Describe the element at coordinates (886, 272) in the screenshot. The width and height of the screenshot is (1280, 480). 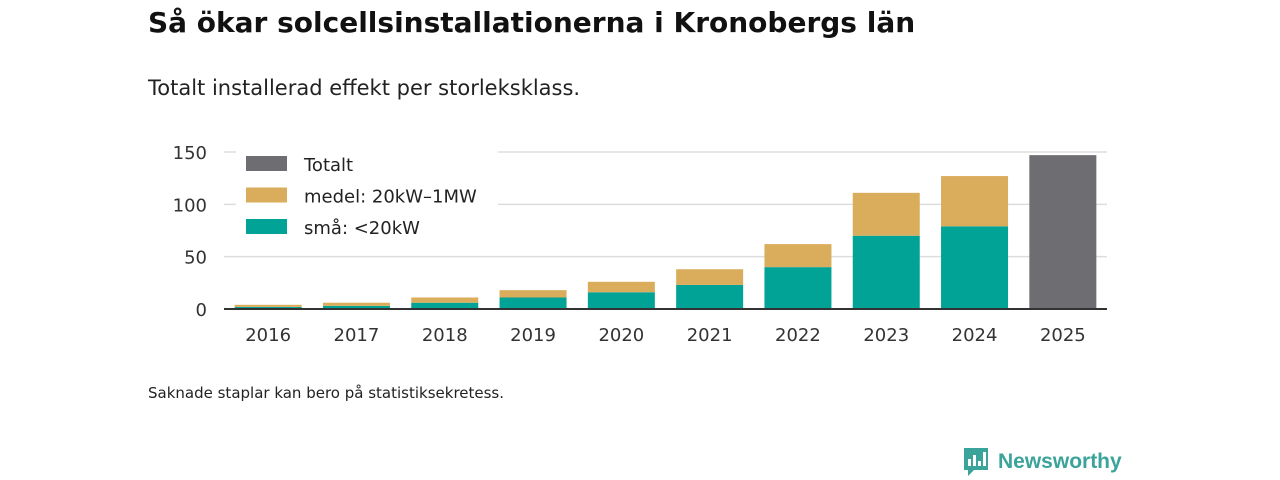
I see `bar-small-2023` at that location.